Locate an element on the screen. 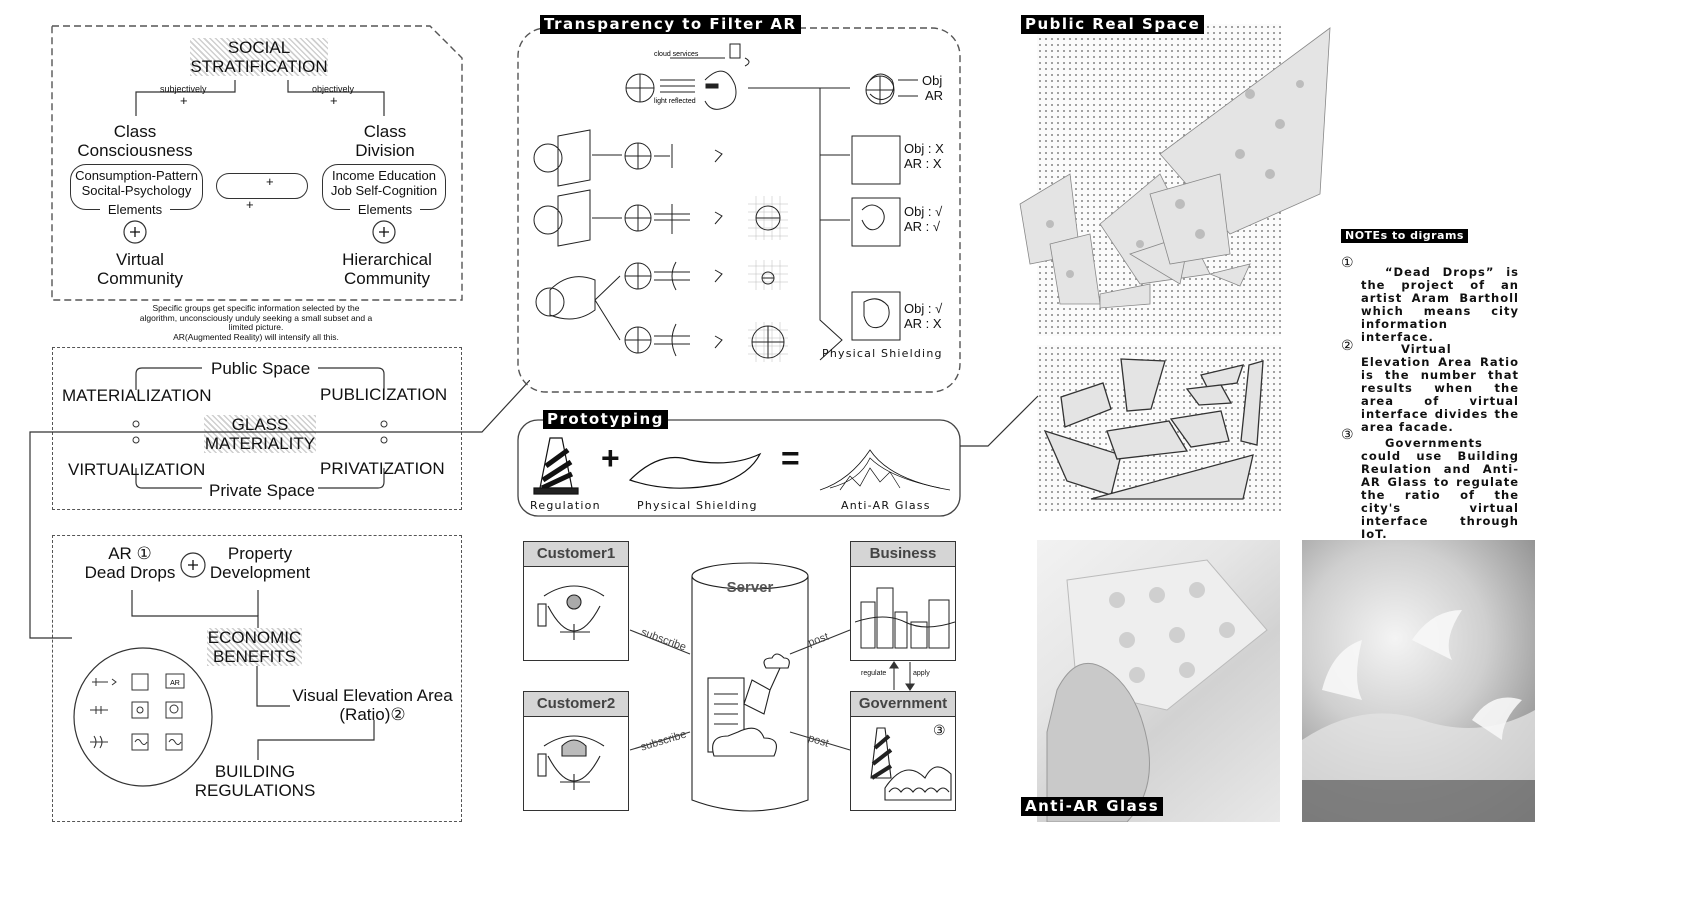 This screenshot has width=1692, height=905. private-space-label: Private Space is located at coordinates (262, 490).